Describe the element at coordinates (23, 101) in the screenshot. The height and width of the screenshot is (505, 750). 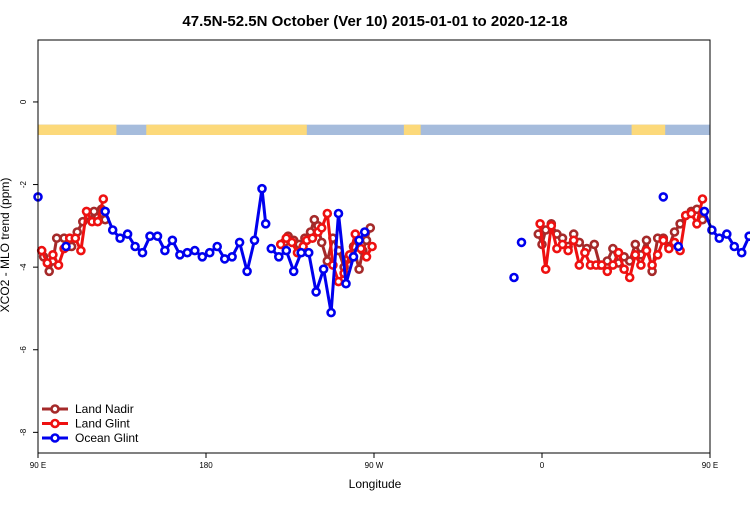
I see `y-tick-label: 0` at that location.